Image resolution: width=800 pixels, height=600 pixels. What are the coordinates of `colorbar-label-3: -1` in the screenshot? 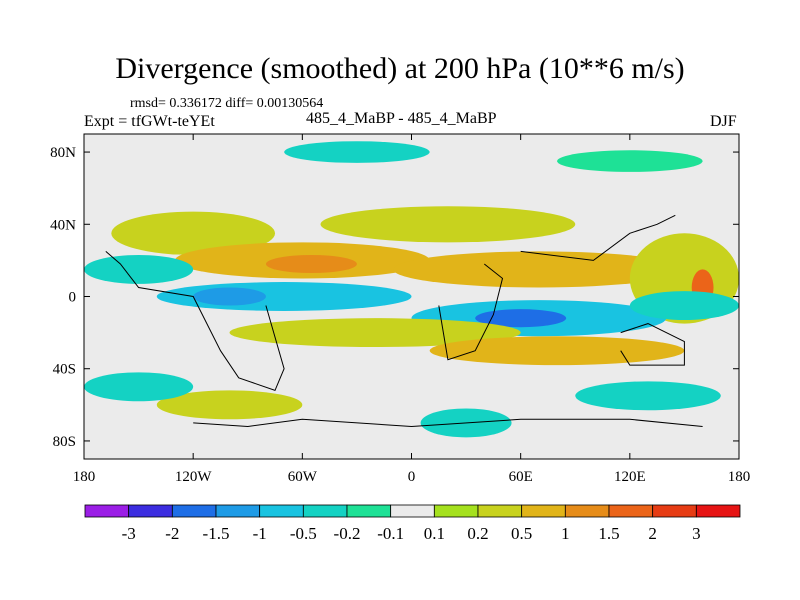 It's located at (260, 533).